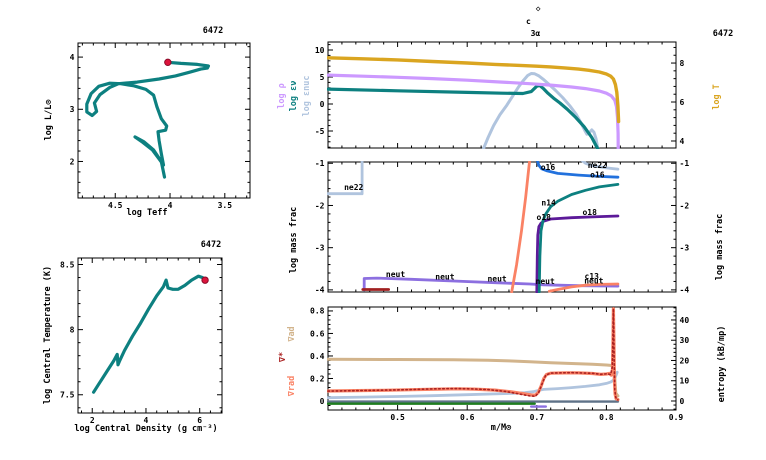  What do you see at coordinates (146, 428) in the screenshot?
I see `cc-x-axis-label: log Central Density (g cm⁻³)` at bounding box center [146, 428].